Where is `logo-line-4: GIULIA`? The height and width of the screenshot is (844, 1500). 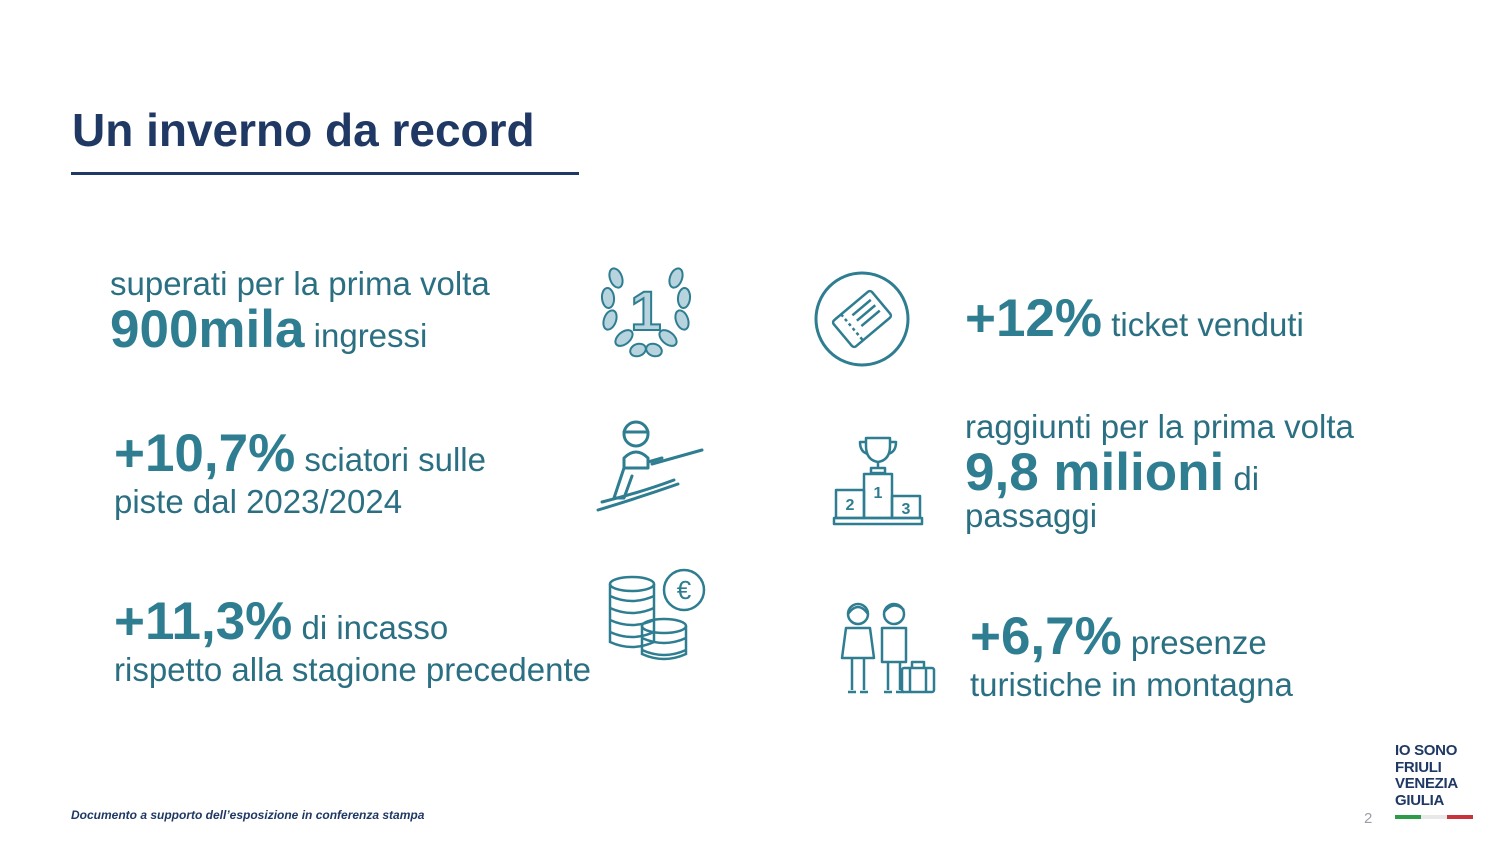 logo-line-4: GIULIA is located at coordinates (1420, 800).